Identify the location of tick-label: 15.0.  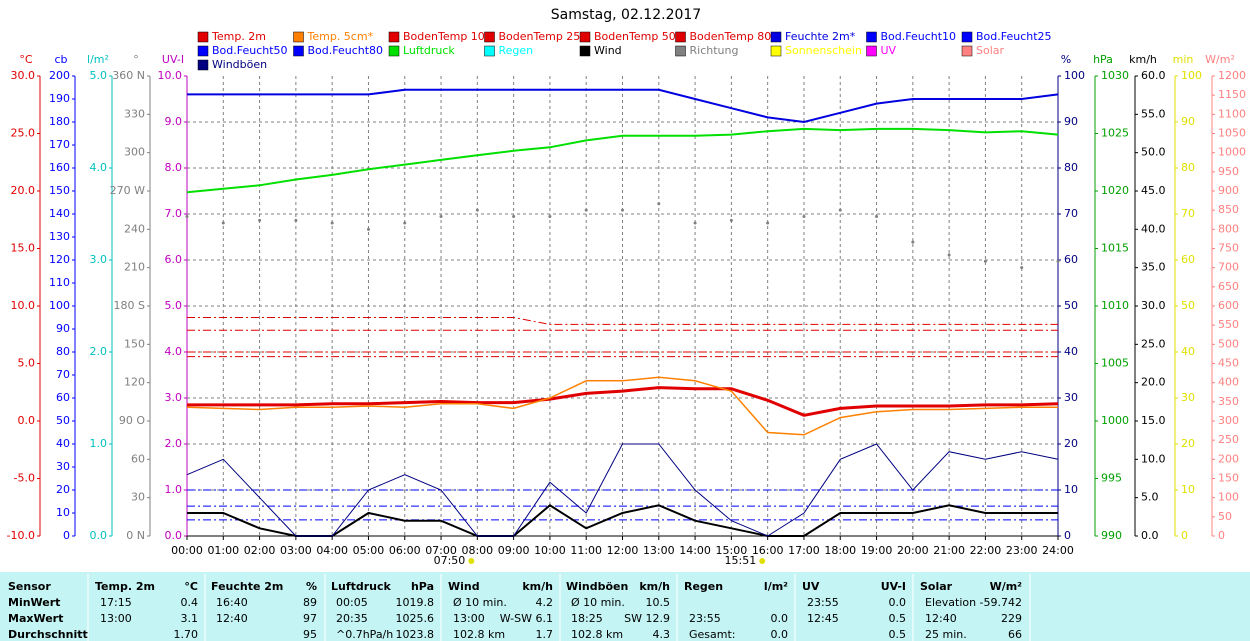
(1153, 420).